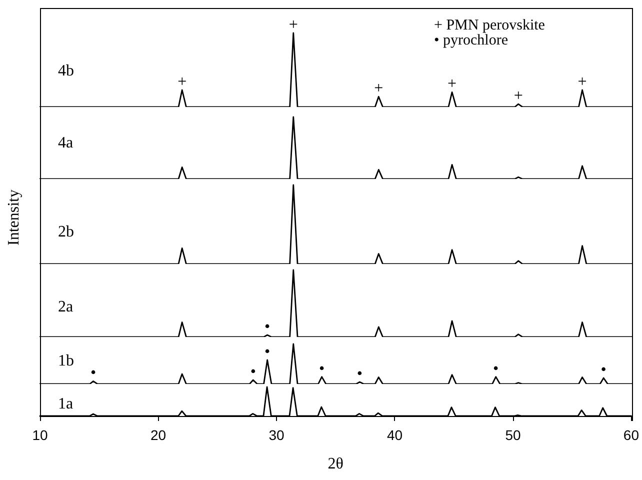 The image size is (642, 480). What do you see at coordinates (66, 232) in the screenshot?
I see `series-label: 2b` at bounding box center [66, 232].